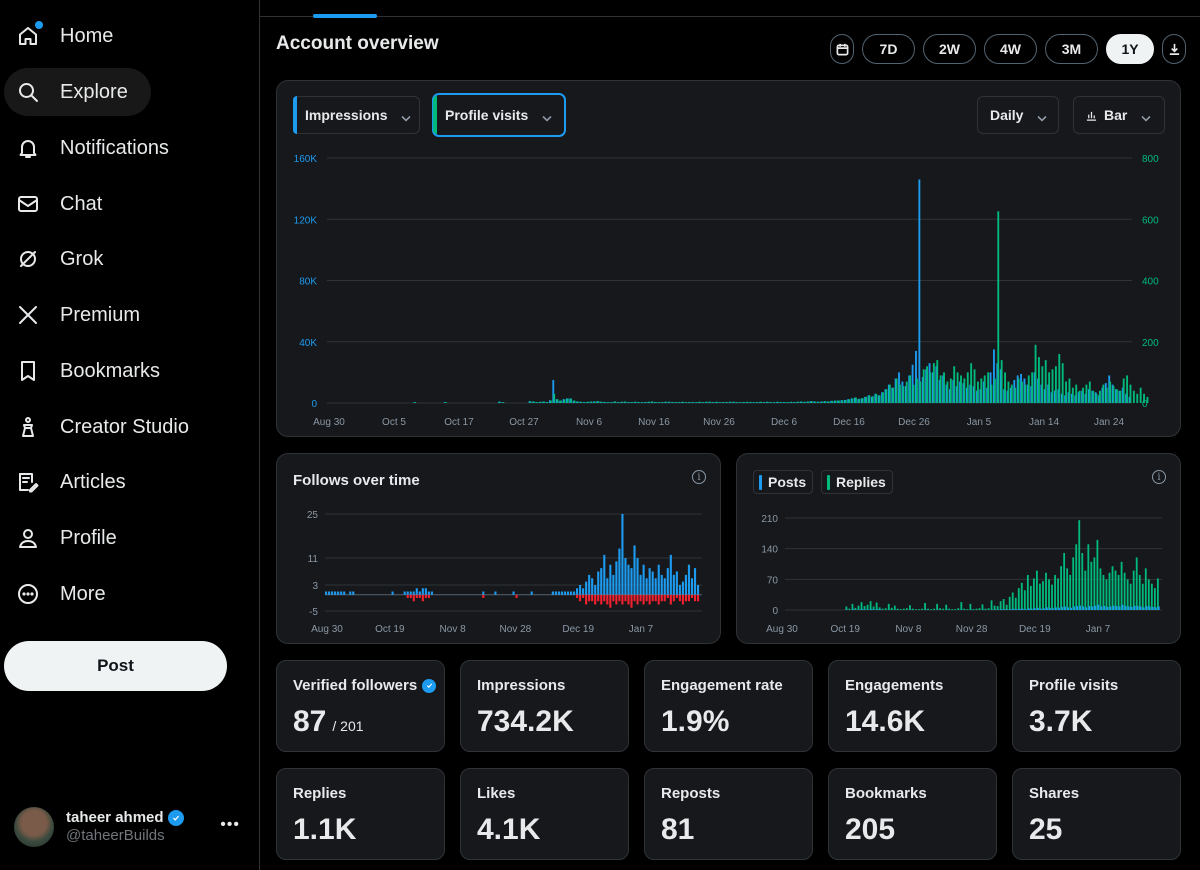  What do you see at coordinates (499, 115) in the screenshot?
I see `metric-selector-profile-visits: Profile visits` at bounding box center [499, 115].